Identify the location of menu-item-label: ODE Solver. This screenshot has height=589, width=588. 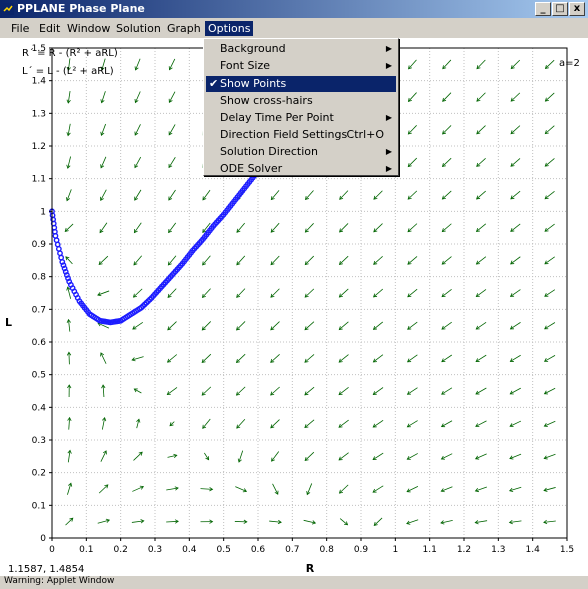
(251, 169).